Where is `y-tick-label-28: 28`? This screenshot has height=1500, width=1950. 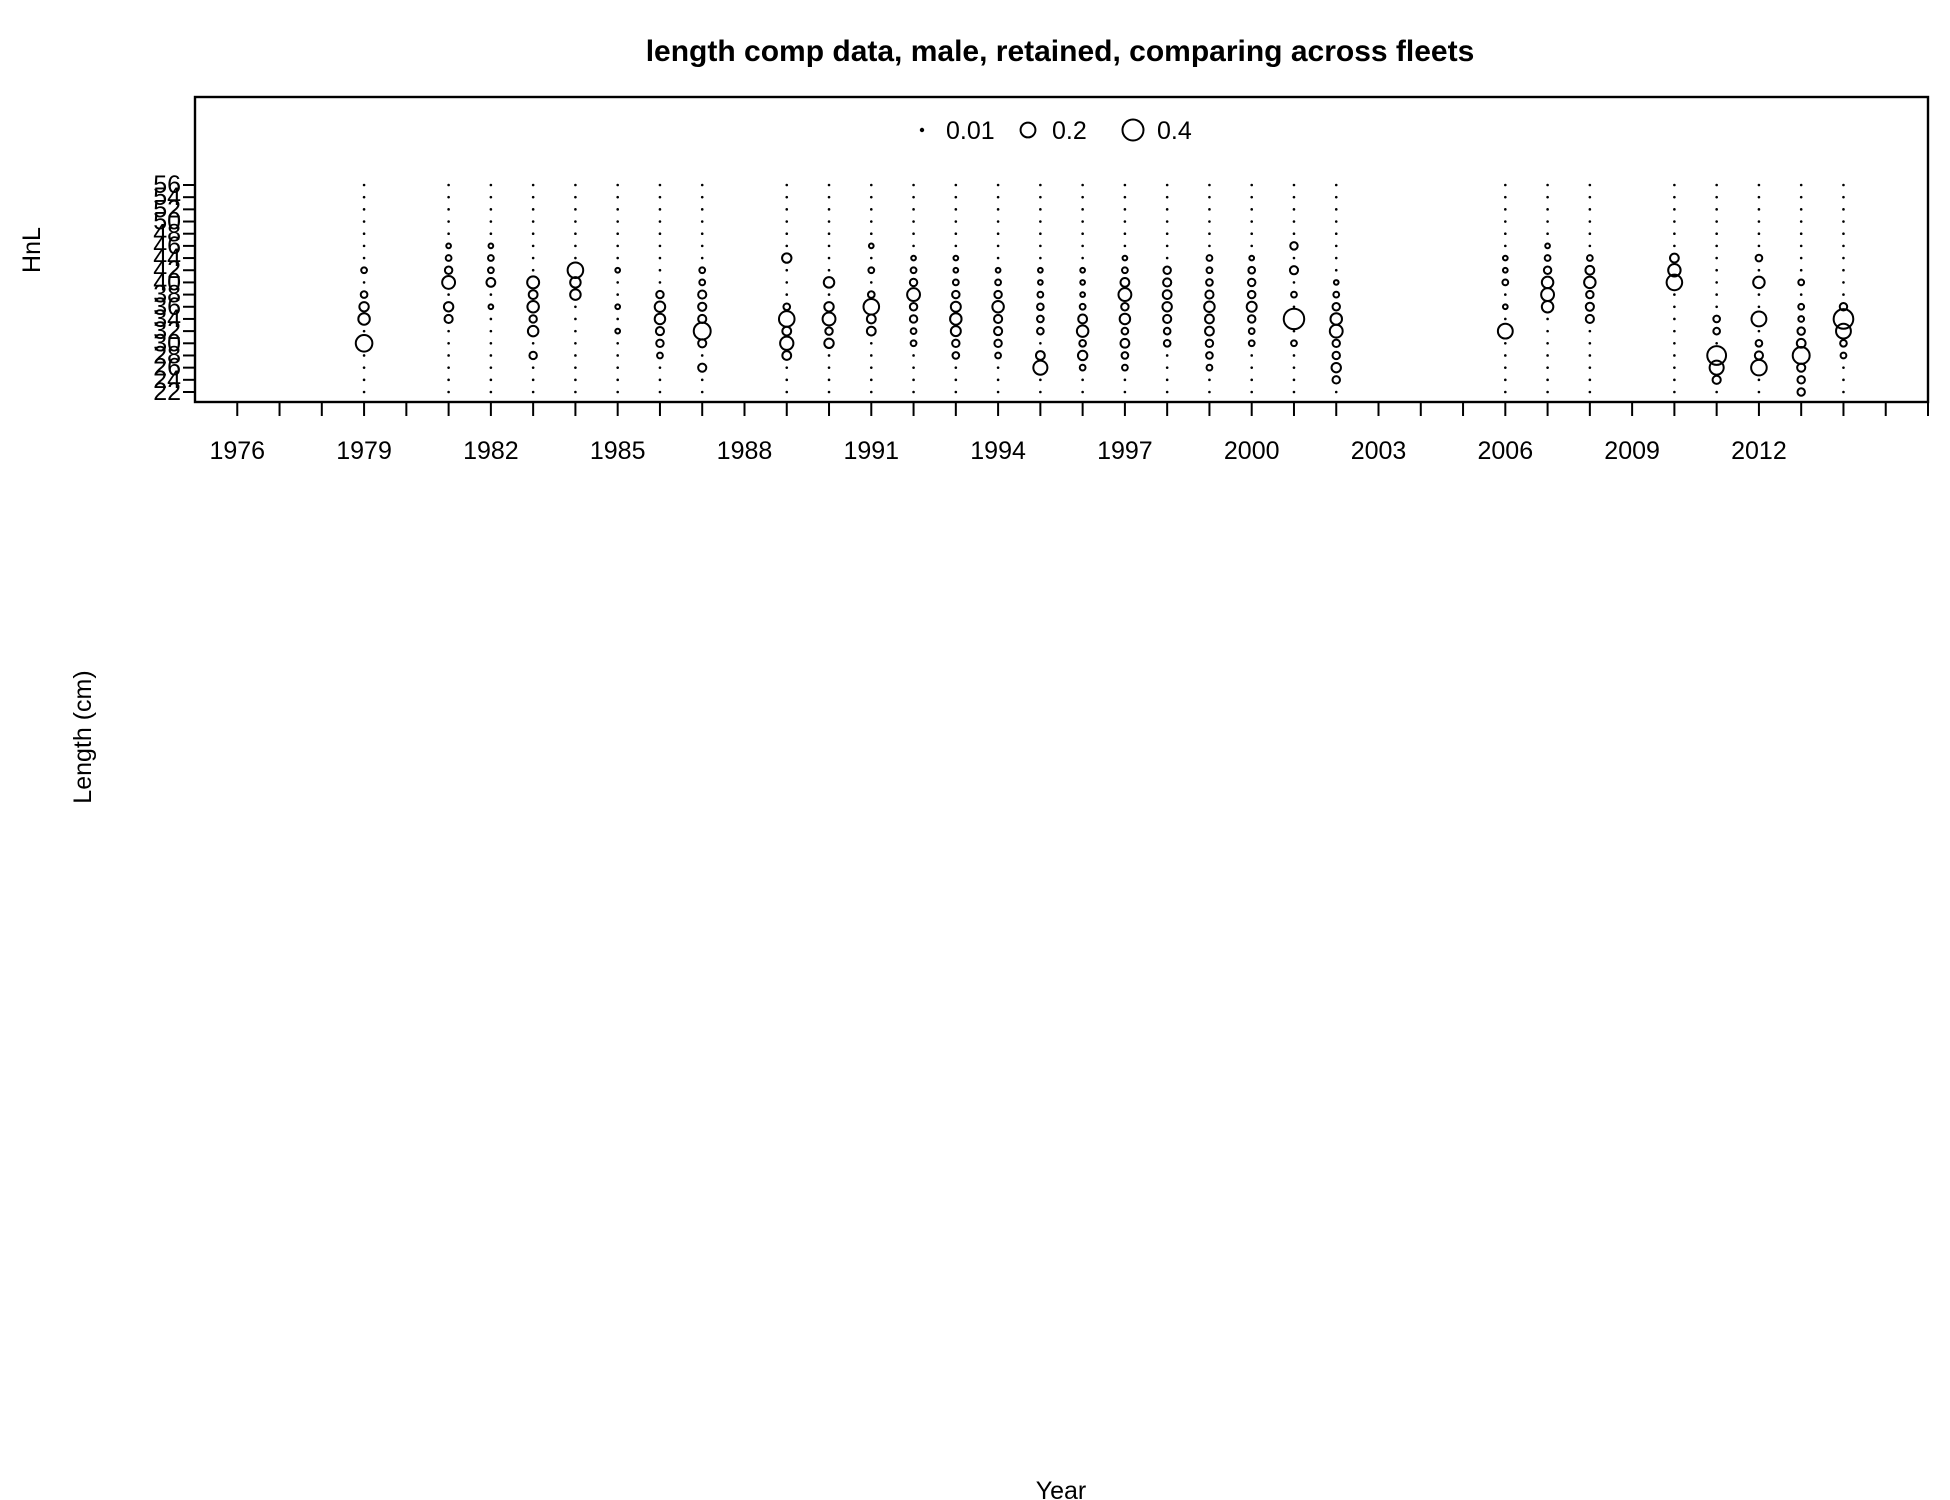
y-tick-label-28: 28 is located at coordinates (167, 355).